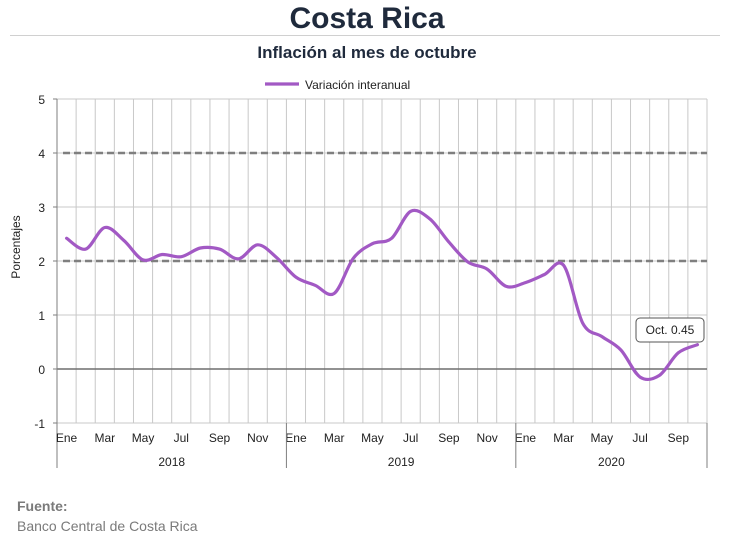 The image size is (734, 542). I want to click on y-tick-label: -1, so click(39, 424).